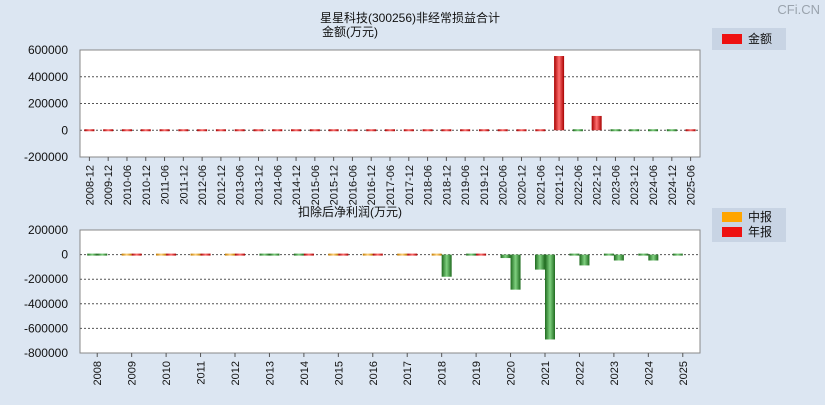  What do you see at coordinates (278, 185) in the screenshot?
I see `x-tick-label: 2014-06` at bounding box center [278, 185].